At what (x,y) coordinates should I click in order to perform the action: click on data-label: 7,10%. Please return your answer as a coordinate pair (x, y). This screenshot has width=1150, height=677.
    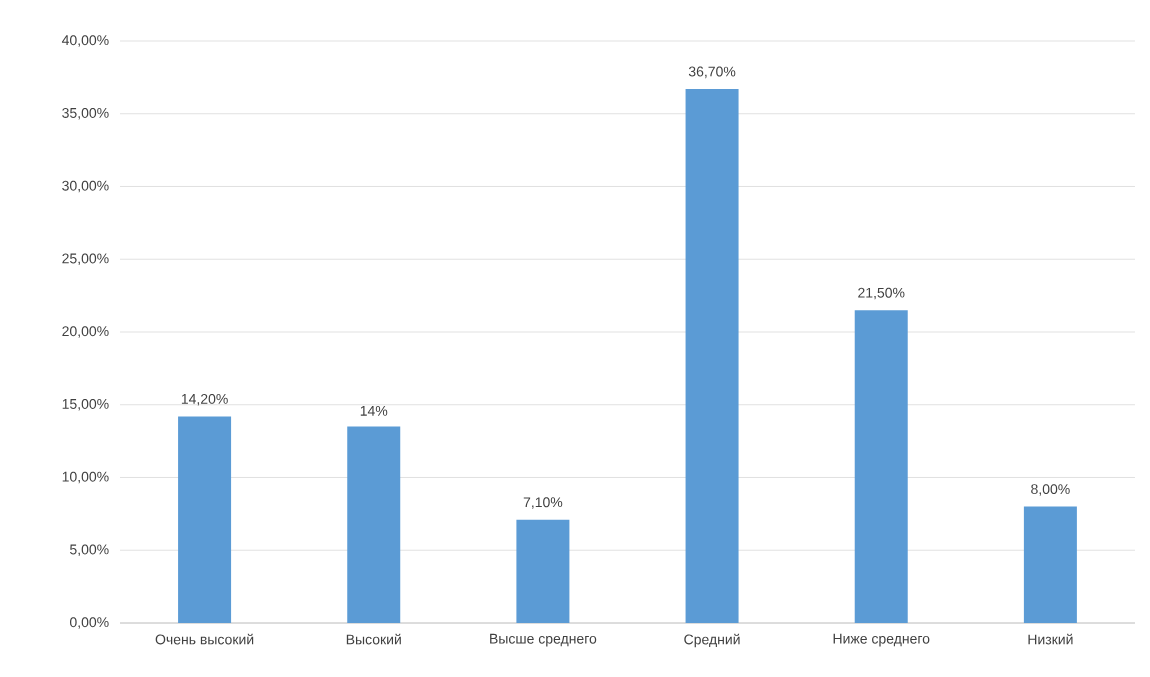
    Looking at the image, I should click on (543, 503).